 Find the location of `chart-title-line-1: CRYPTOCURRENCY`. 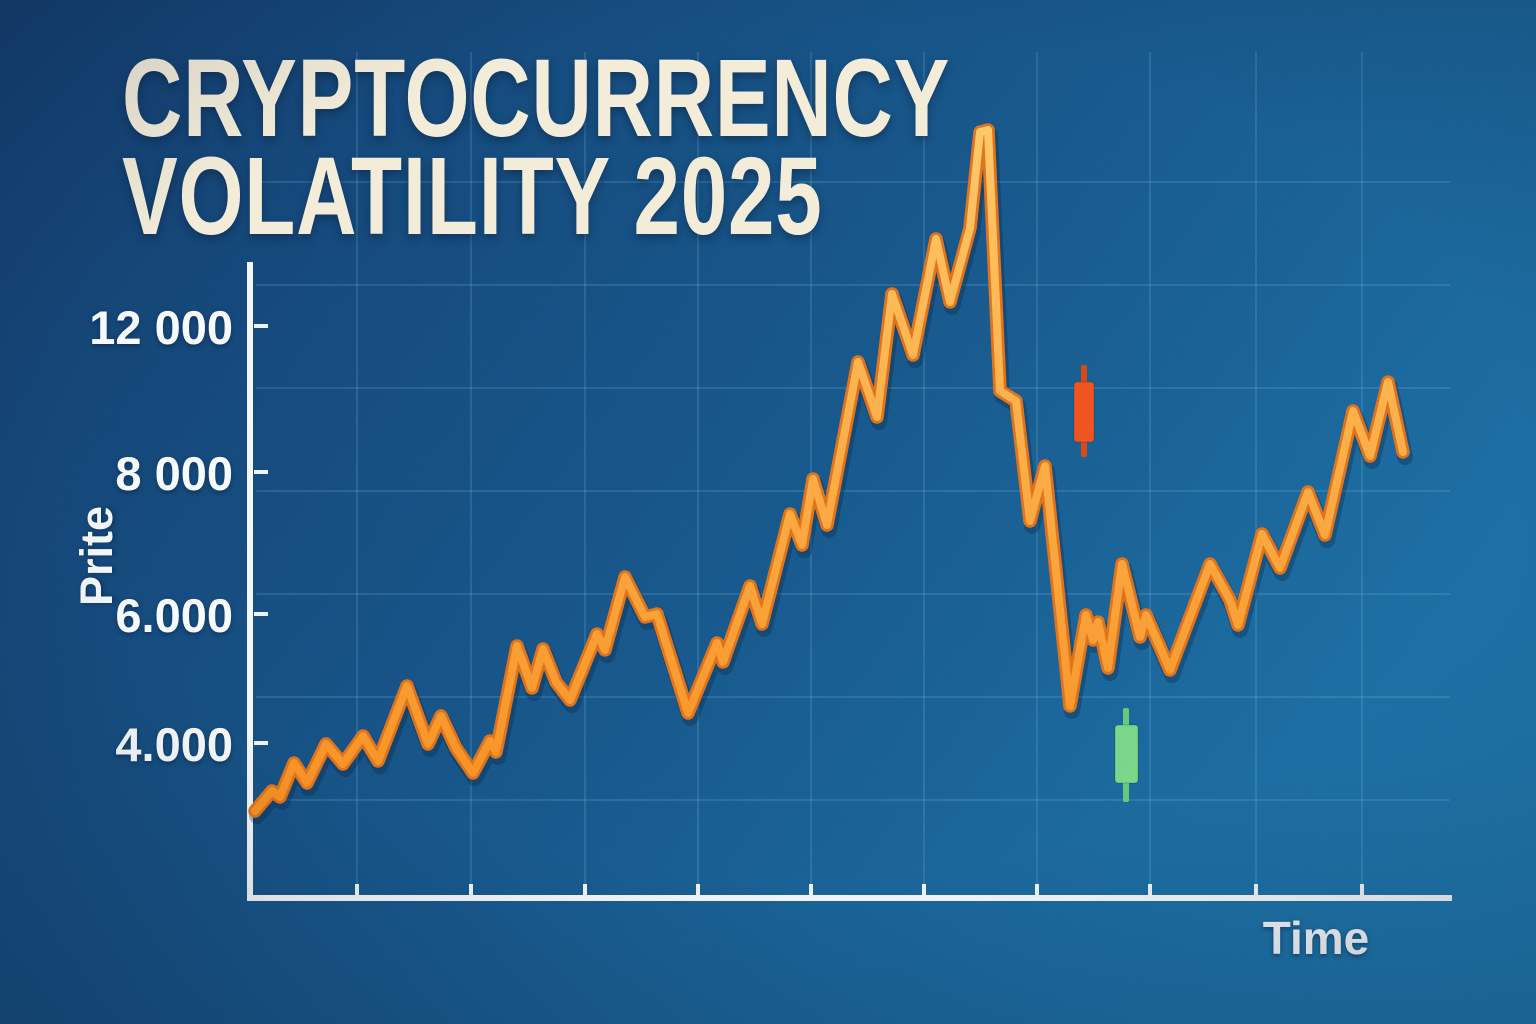

chart-title-line-1: CRYPTOCURRENCY is located at coordinates (536, 98).